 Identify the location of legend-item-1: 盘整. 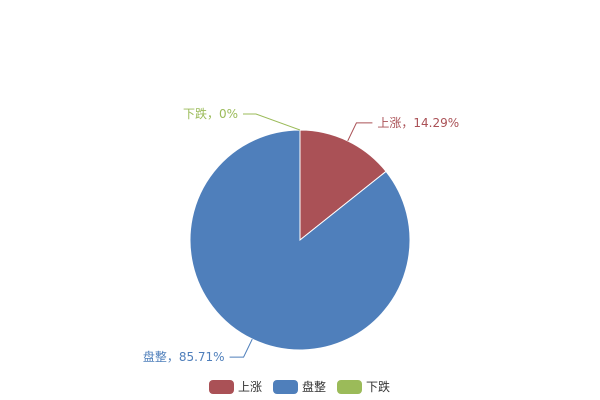
(299, 386).